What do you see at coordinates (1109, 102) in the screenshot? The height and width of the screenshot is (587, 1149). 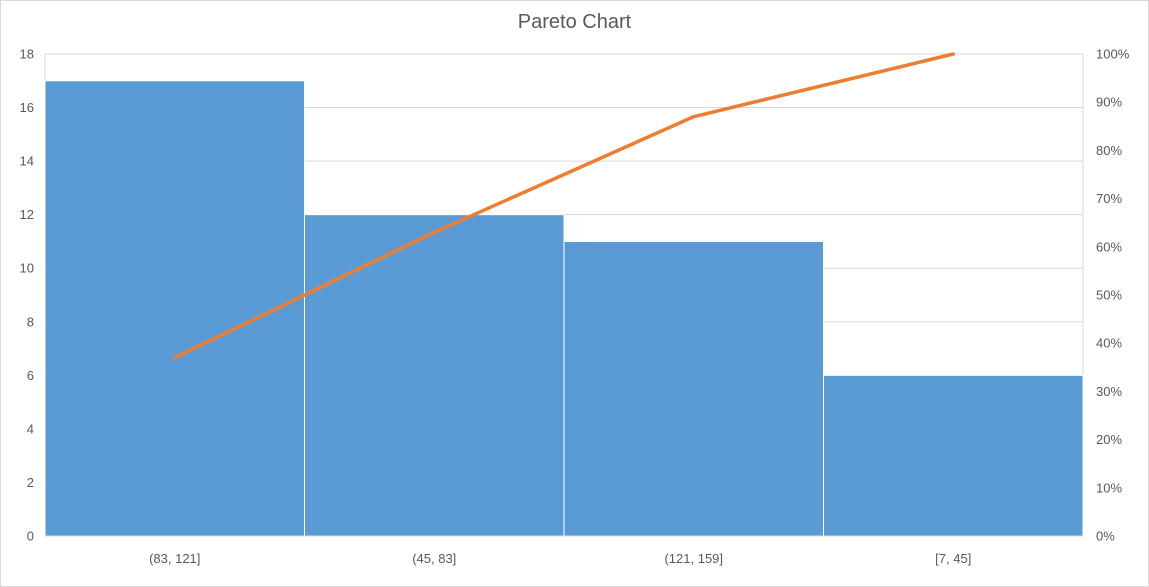 I see `y2-tick-label: 90%` at bounding box center [1109, 102].